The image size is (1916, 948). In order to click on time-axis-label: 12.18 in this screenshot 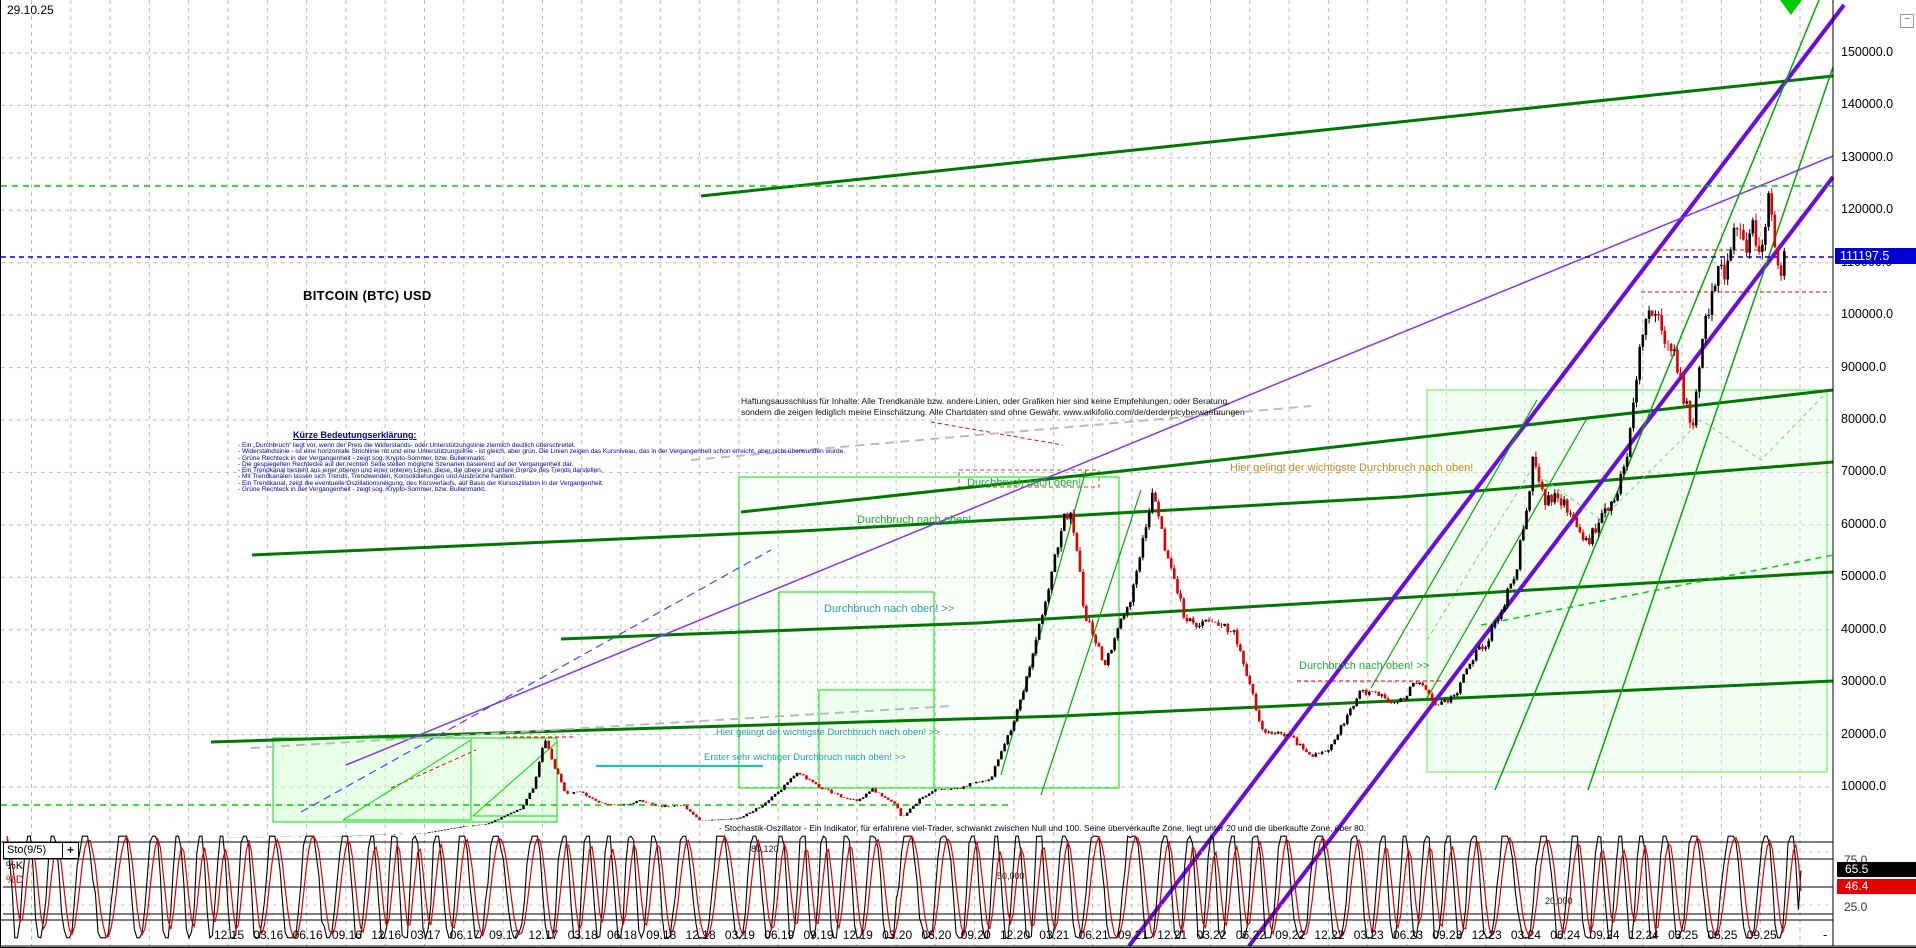, I will do `click(700, 935)`.